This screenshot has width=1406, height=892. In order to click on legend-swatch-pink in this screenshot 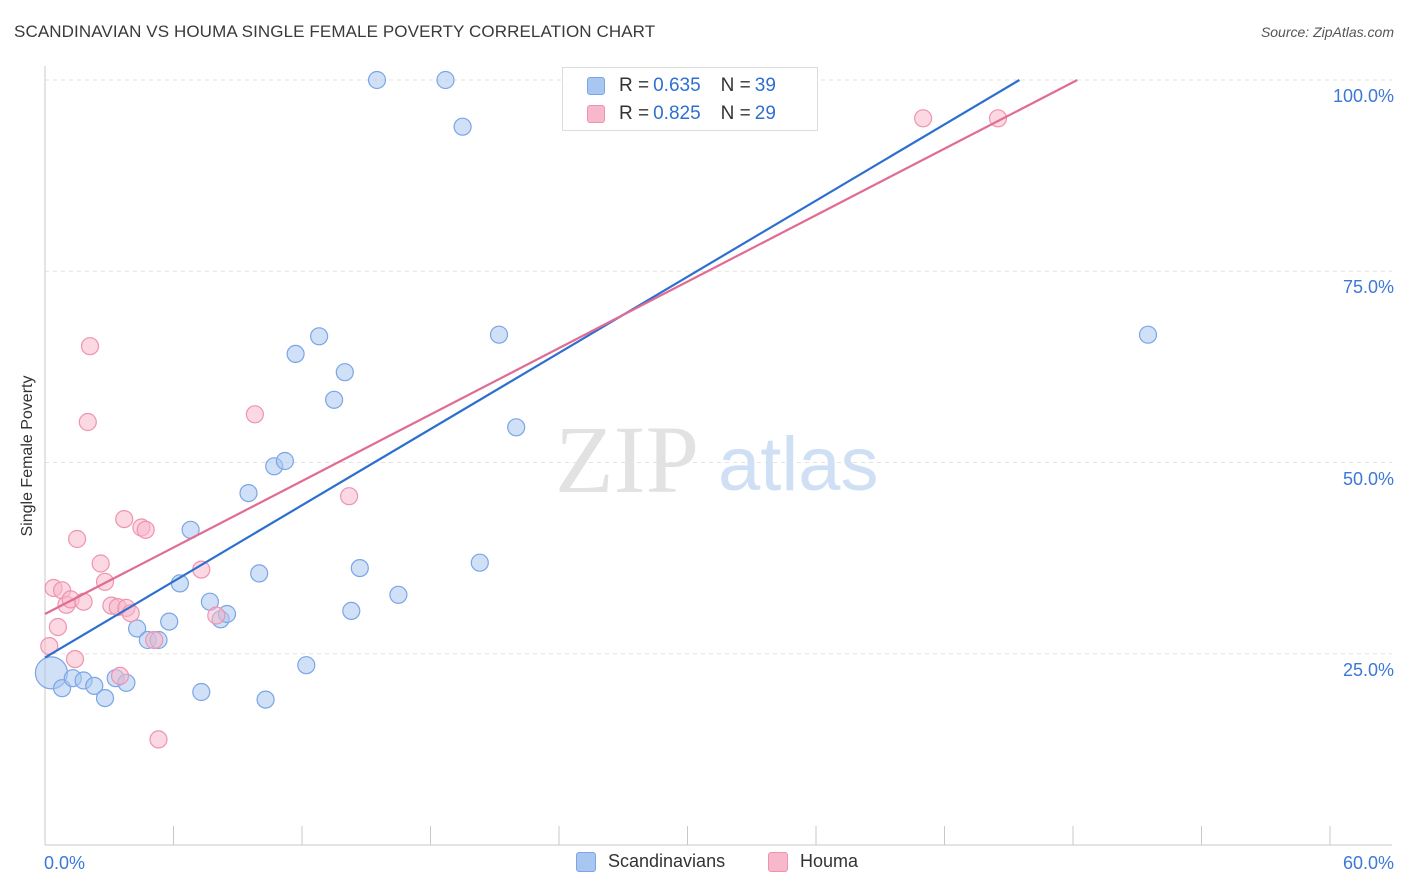, I will do `click(596, 114)`.